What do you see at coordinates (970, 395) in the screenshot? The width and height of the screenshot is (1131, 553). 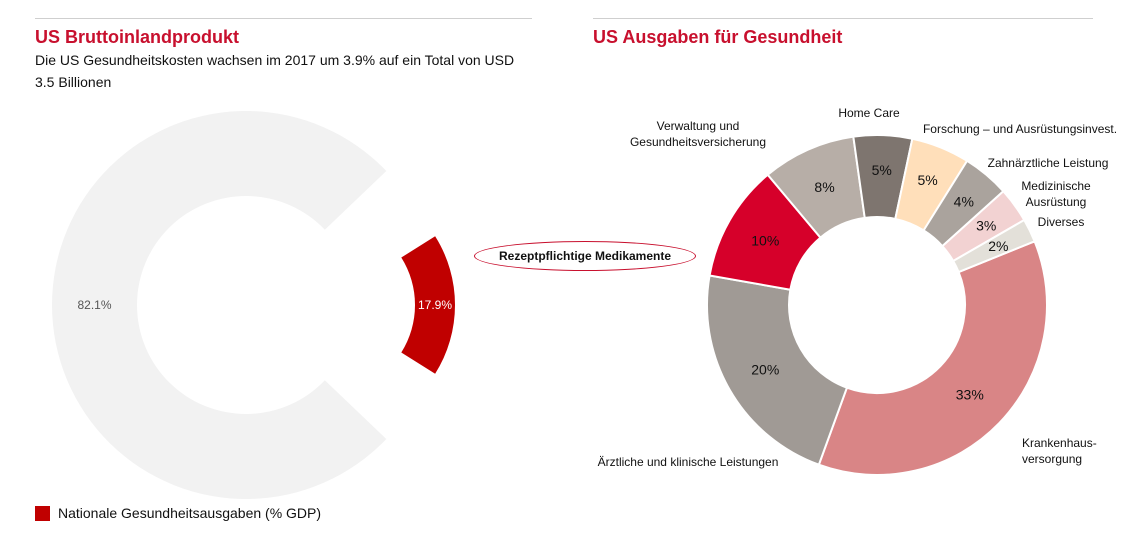 I see `chart-value-label-hospital-care: 33%` at bounding box center [970, 395].